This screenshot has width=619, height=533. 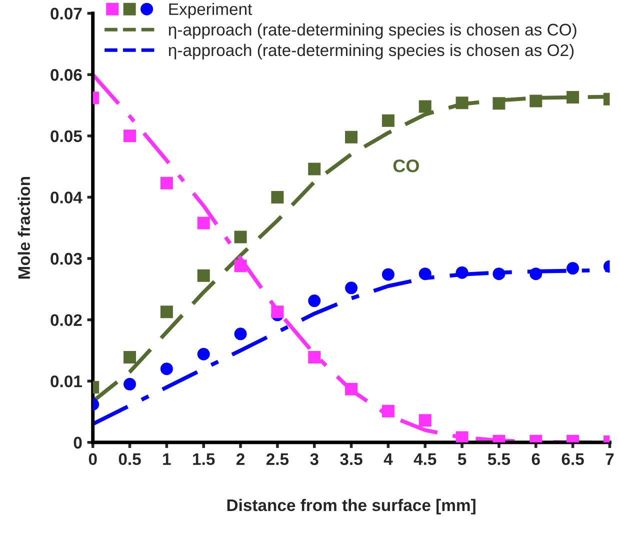 What do you see at coordinates (240, 459) in the screenshot?
I see `x-tick-label: 2` at bounding box center [240, 459].